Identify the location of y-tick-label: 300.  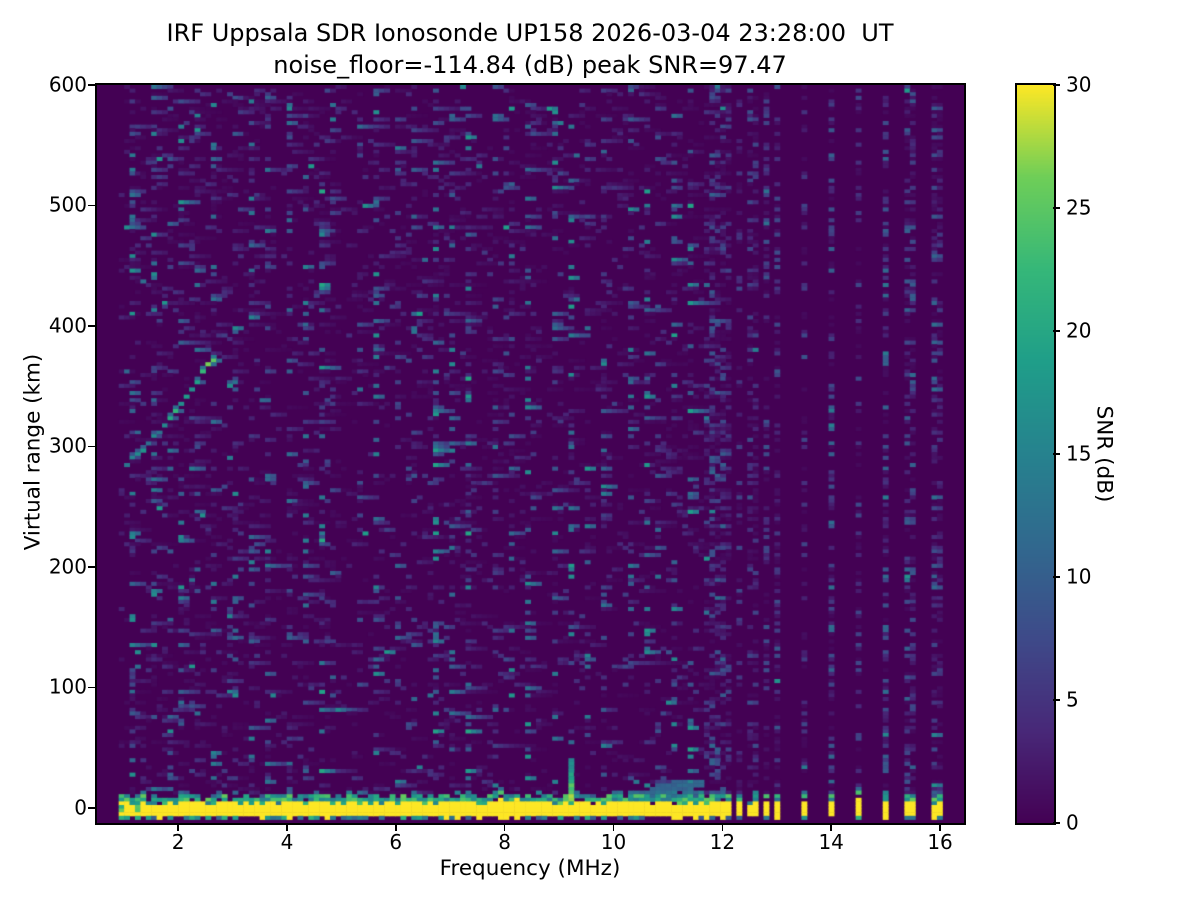
(67, 445).